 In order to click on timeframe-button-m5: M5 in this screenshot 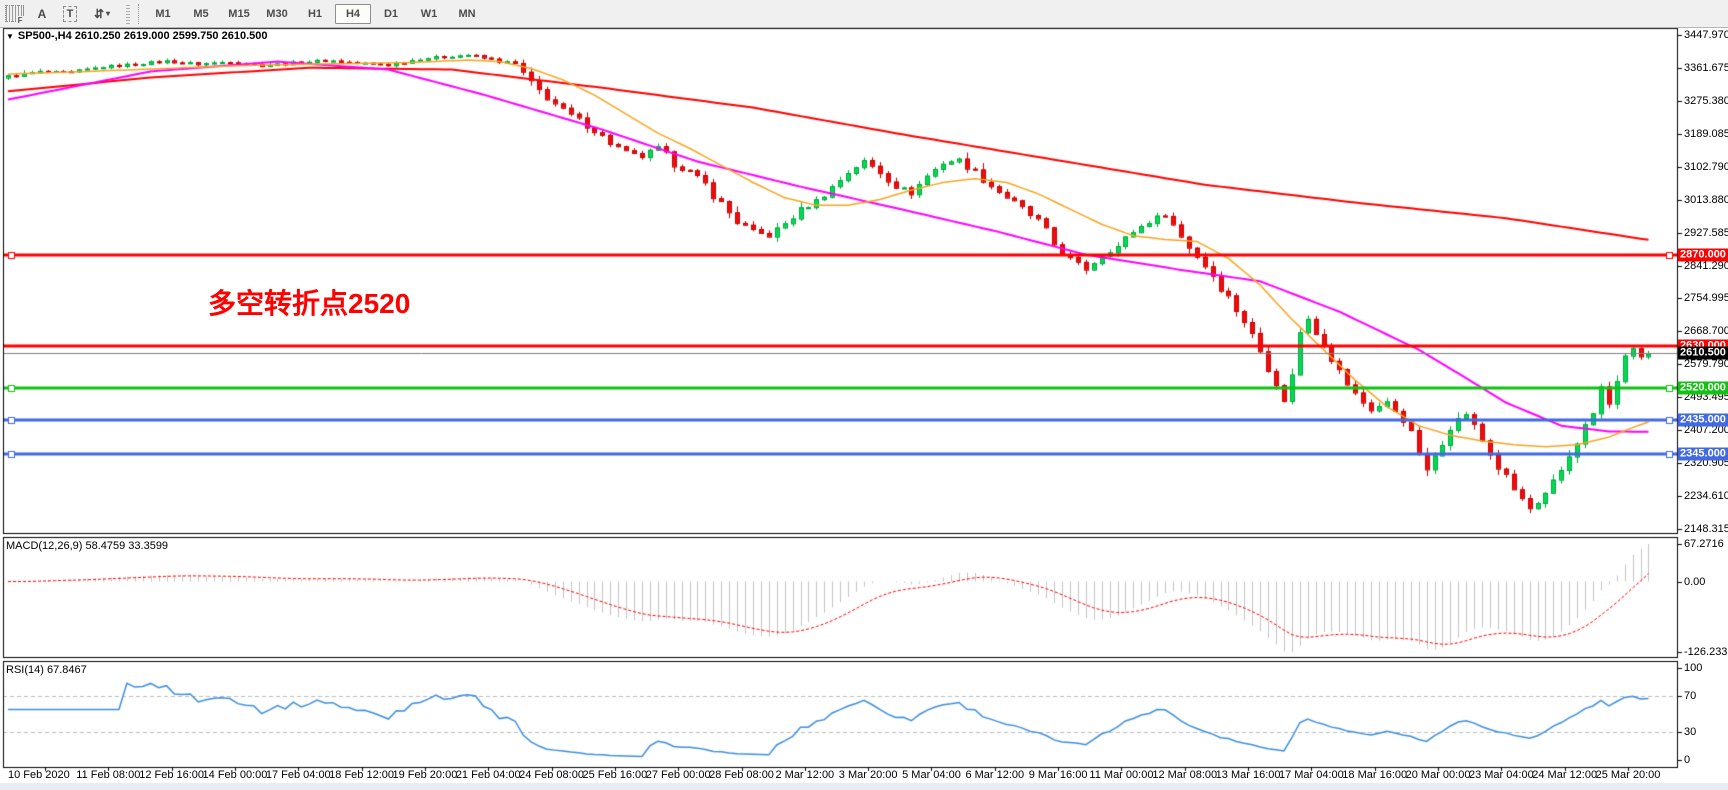, I will do `click(201, 13)`.